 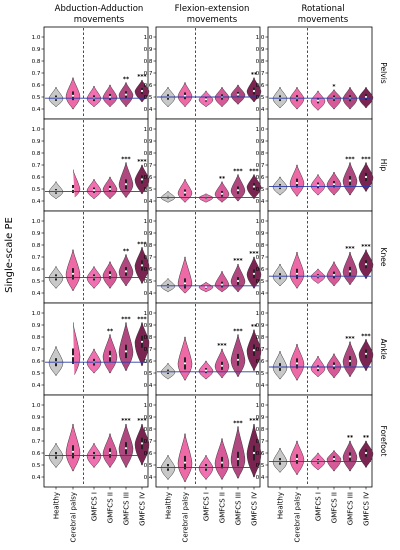 What do you see at coordinates (203, 73) in the screenshot?
I see `panel-pelvis-1: 0.4 0.5 0.6 0.7 0.8 0.9 1.0 **` at bounding box center [203, 73].